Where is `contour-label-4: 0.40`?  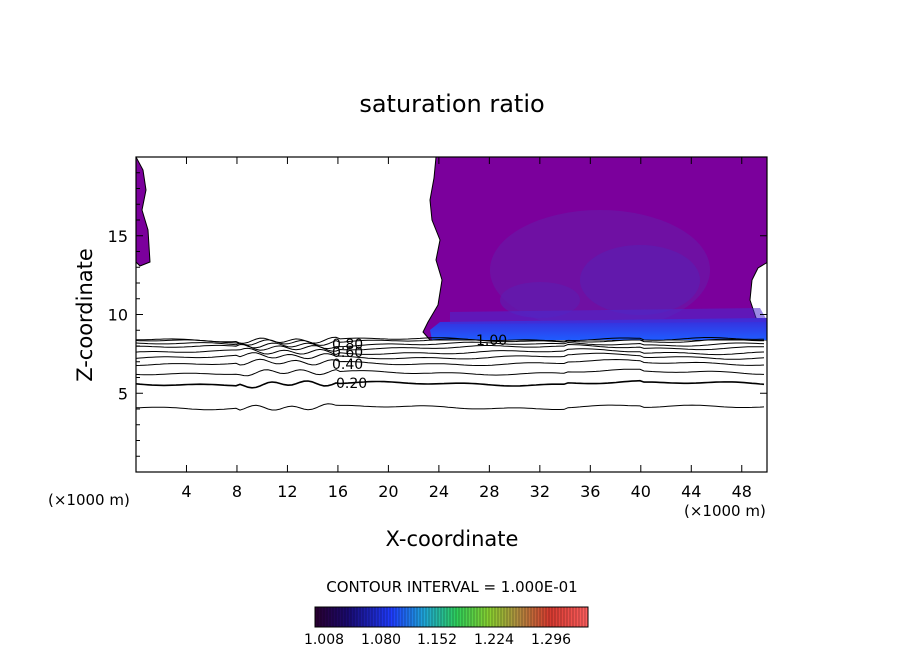 contour-label-4: 0.40 is located at coordinates (347, 365).